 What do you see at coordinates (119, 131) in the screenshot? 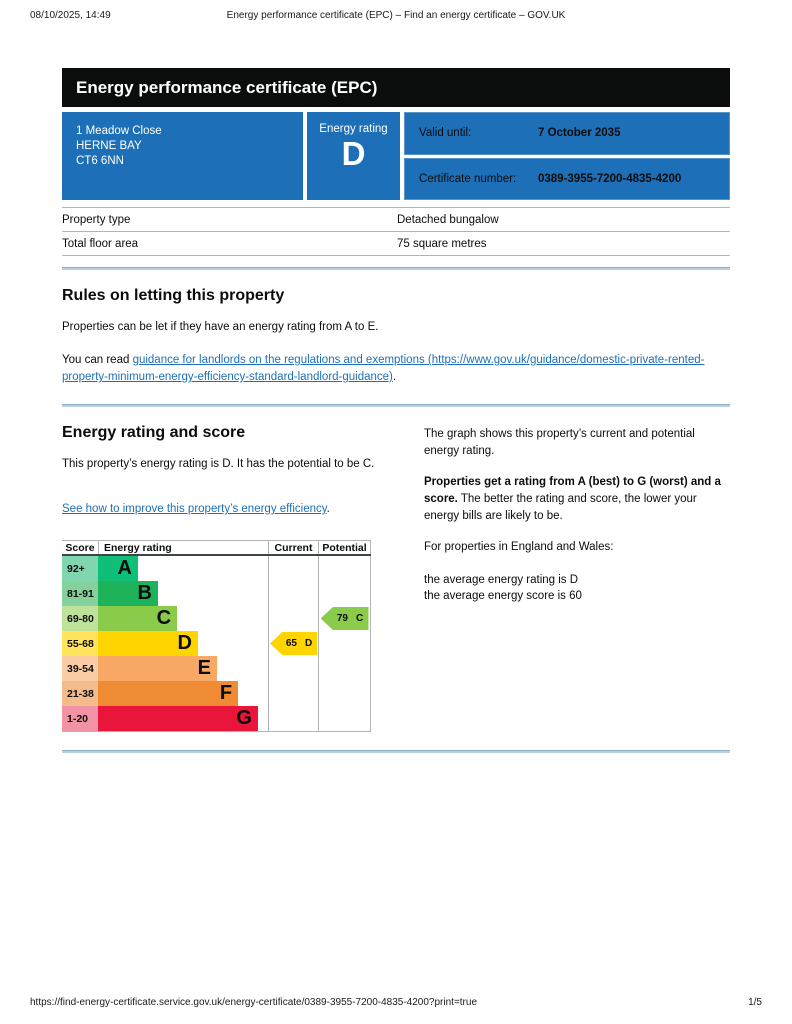
I see `address-line-1: 1 Meadow Close` at bounding box center [119, 131].